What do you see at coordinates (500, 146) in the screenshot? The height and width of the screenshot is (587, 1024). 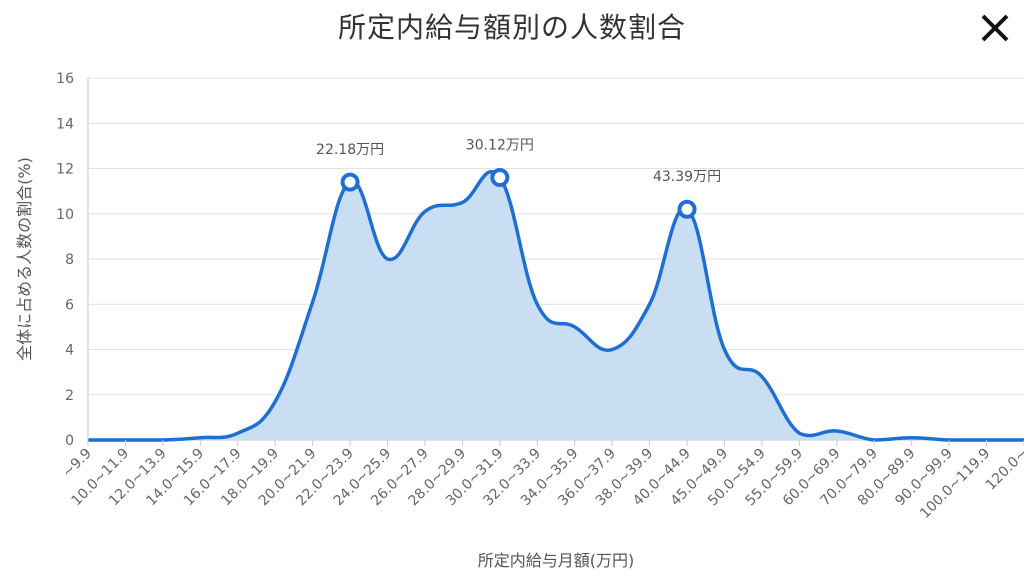 I see `peak-data-label: 30.12万円` at bounding box center [500, 146].